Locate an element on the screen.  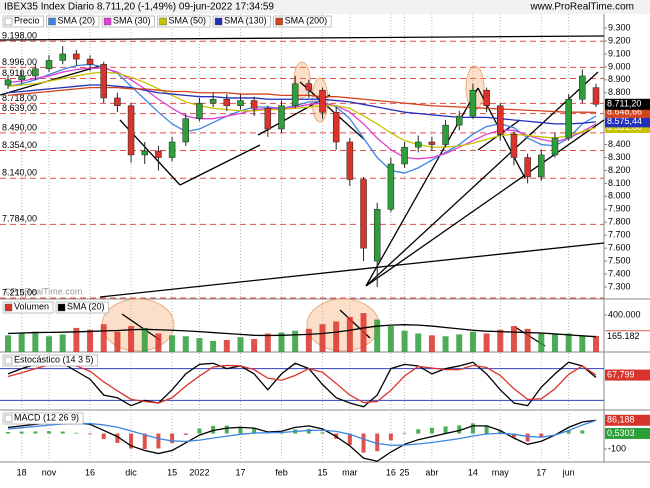
y-tick-label: 9.300 is located at coordinates (619, 27).